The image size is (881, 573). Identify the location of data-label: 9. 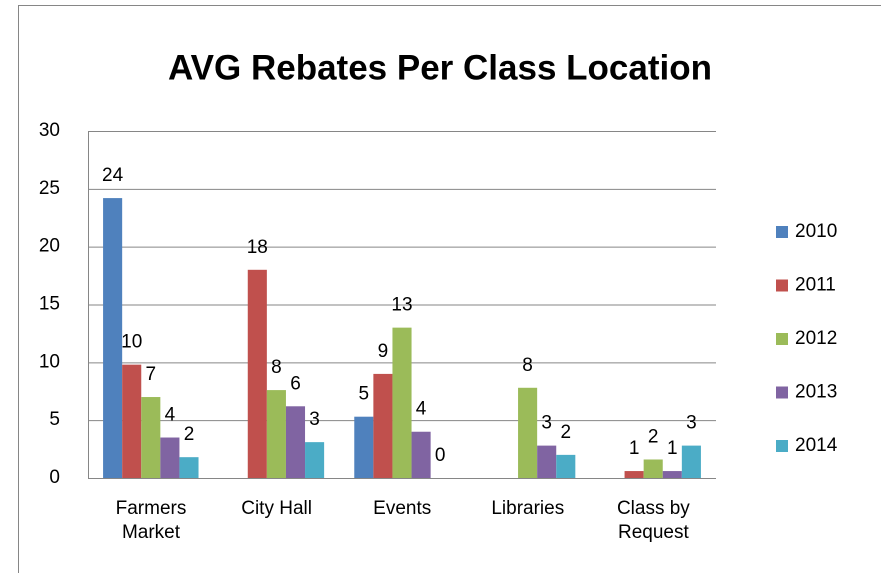
(383, 351).